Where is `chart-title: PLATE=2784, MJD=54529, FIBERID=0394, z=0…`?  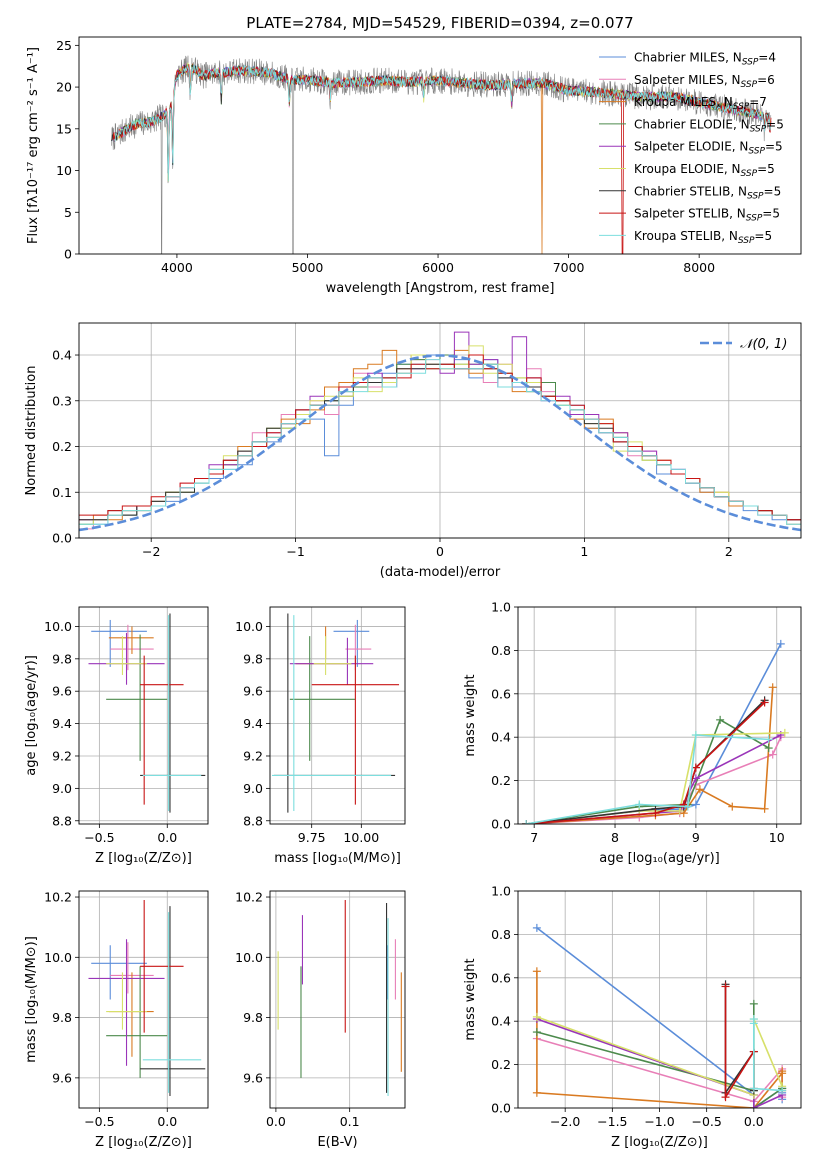 chart-title: PLATE=2784, MJD=54529, FIBERID=0394, z=0… is located at coordinates (439, 23).